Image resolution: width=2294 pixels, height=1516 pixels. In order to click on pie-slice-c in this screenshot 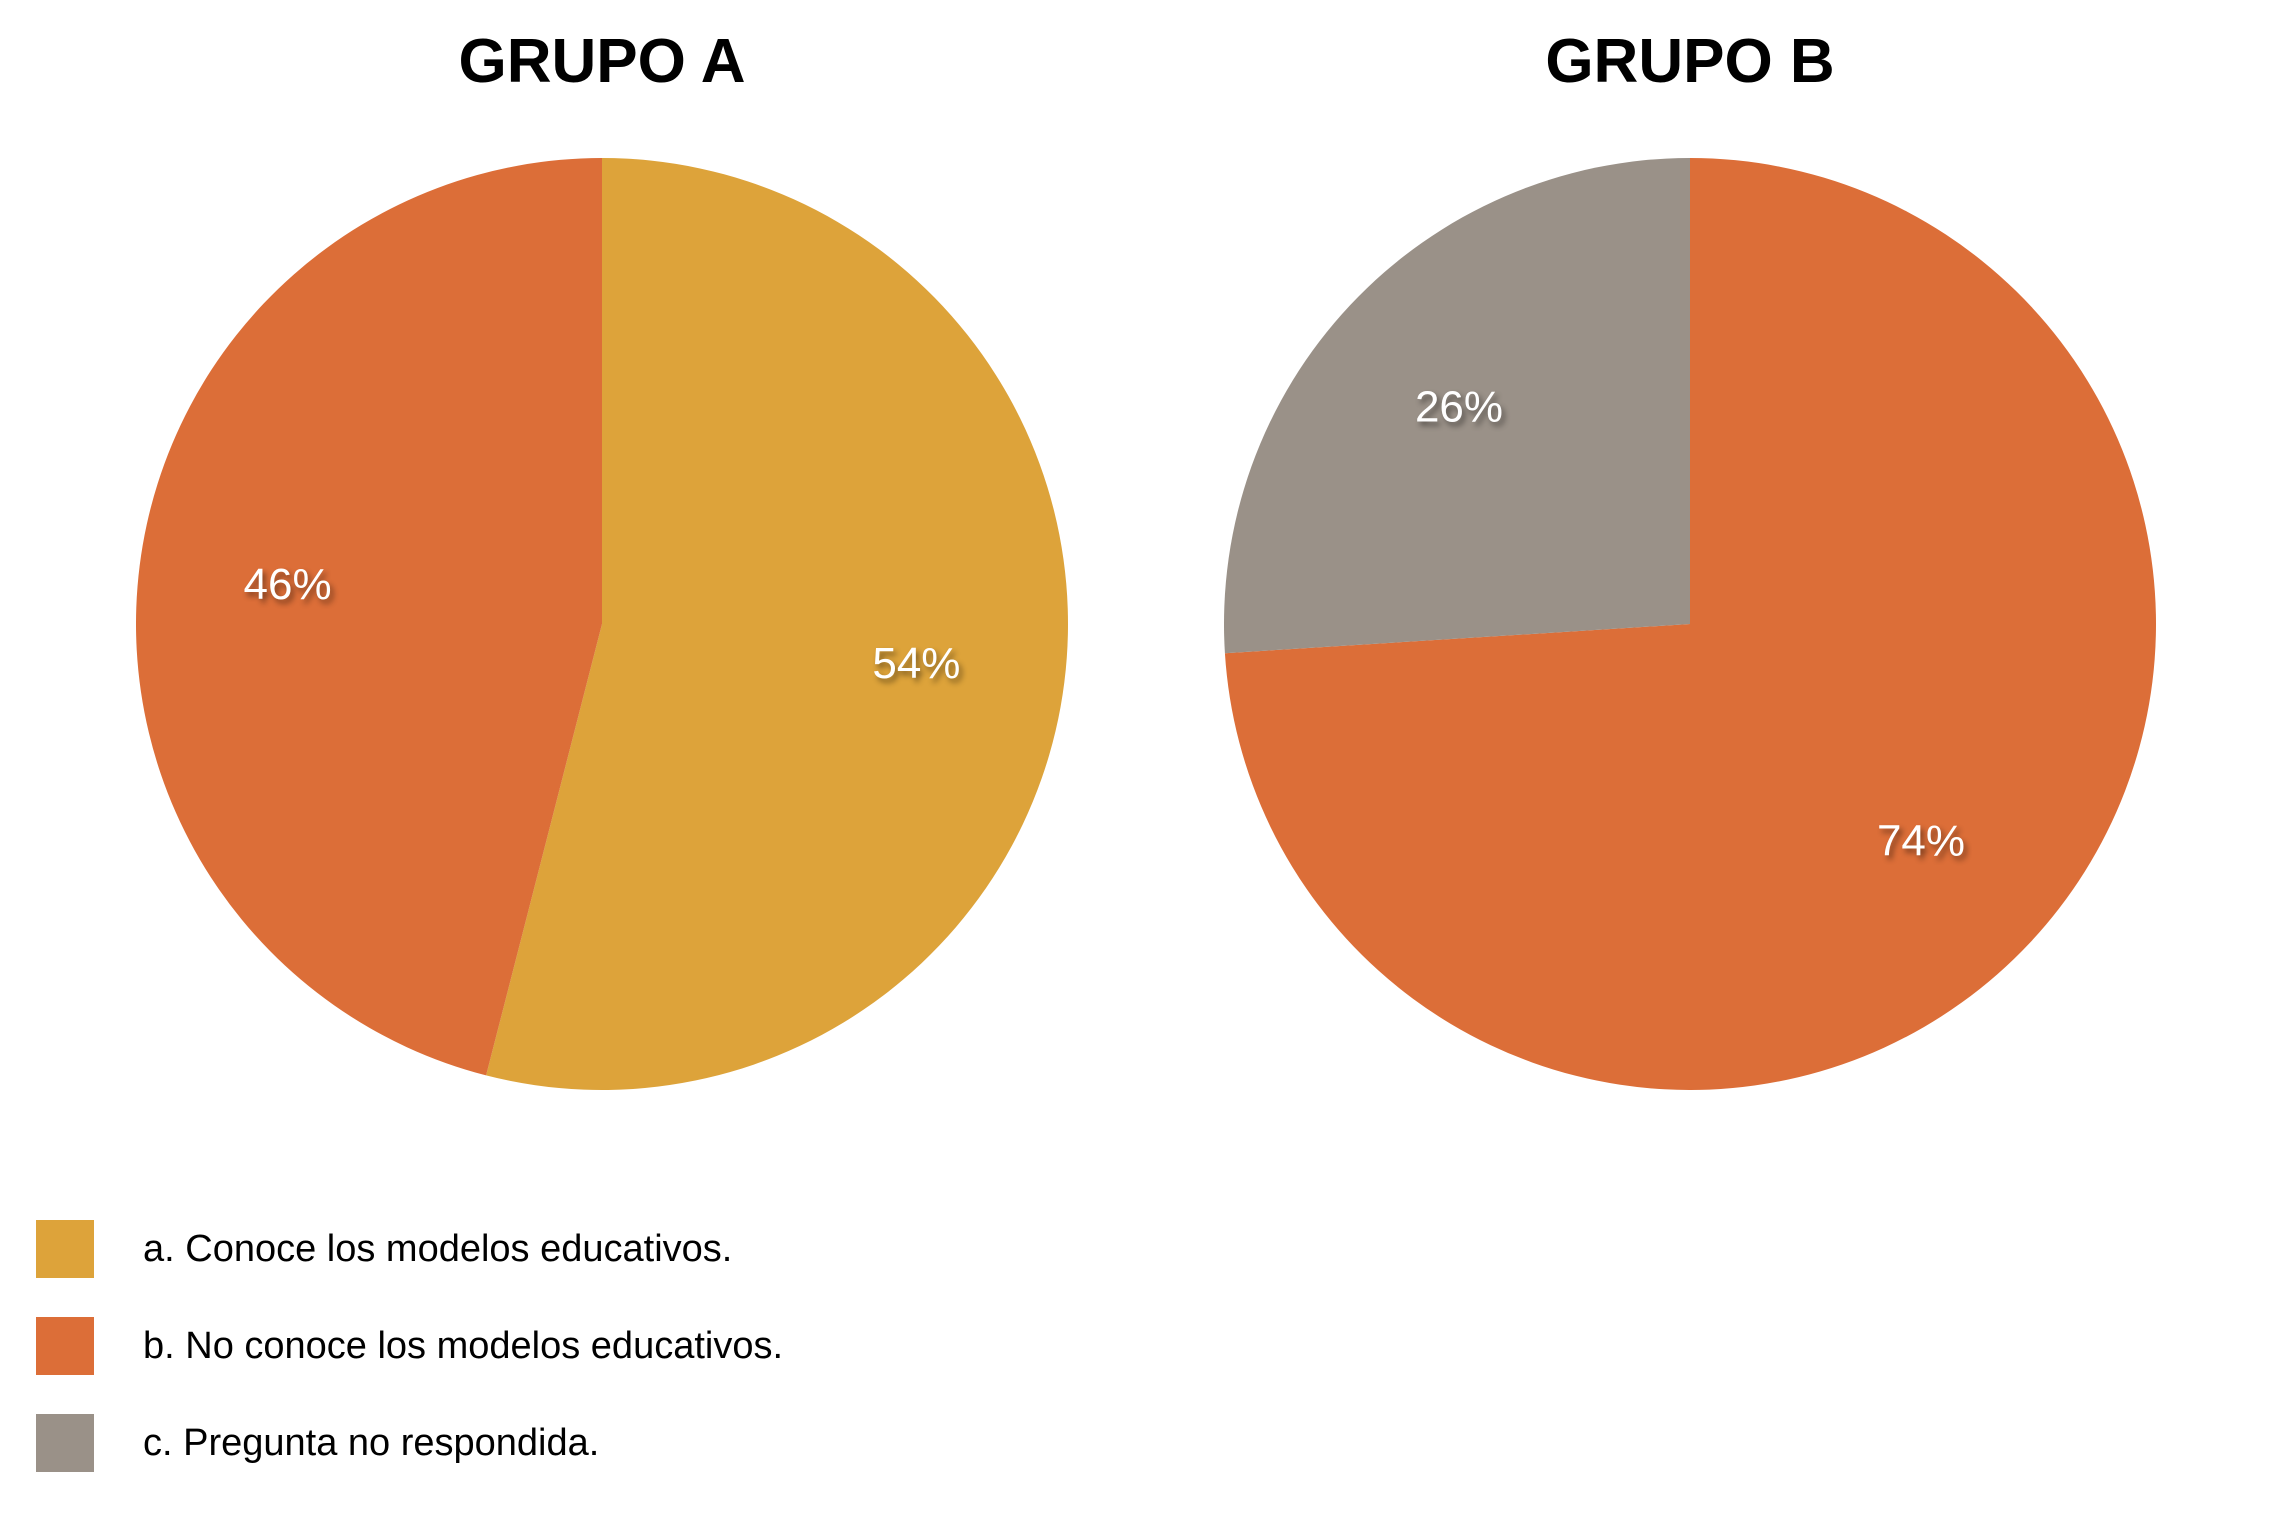, I will do `click(1457, 406)`.